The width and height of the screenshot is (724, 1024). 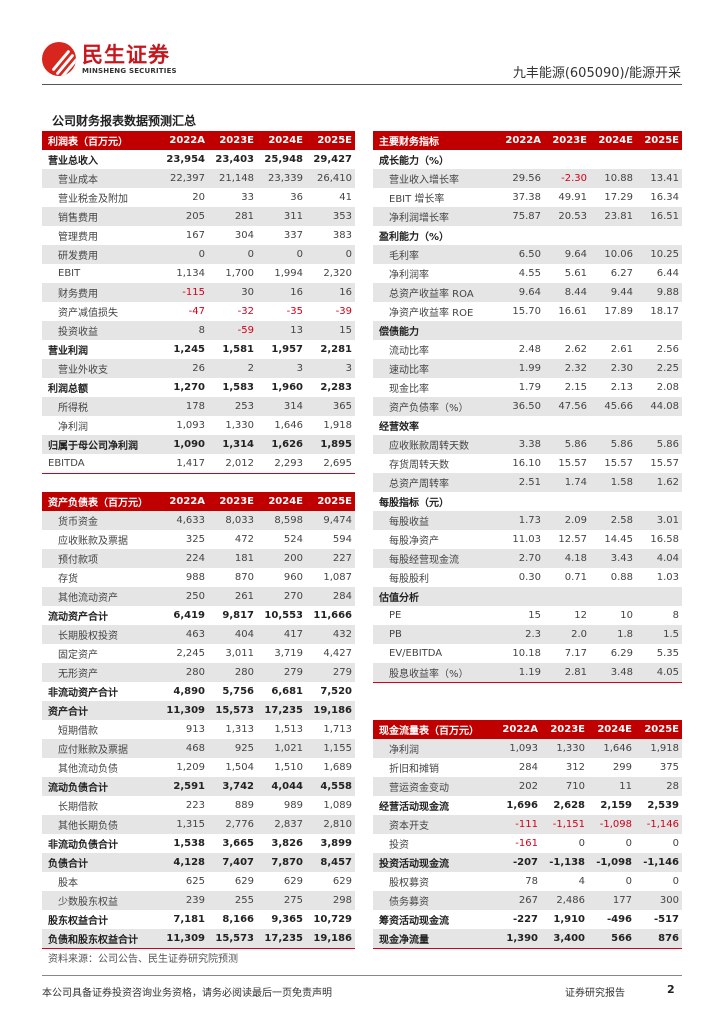 What do you see at coordinates (294, 311) in the screenshot?
I see `cell-value: -35` at bounding box center [294, 311].